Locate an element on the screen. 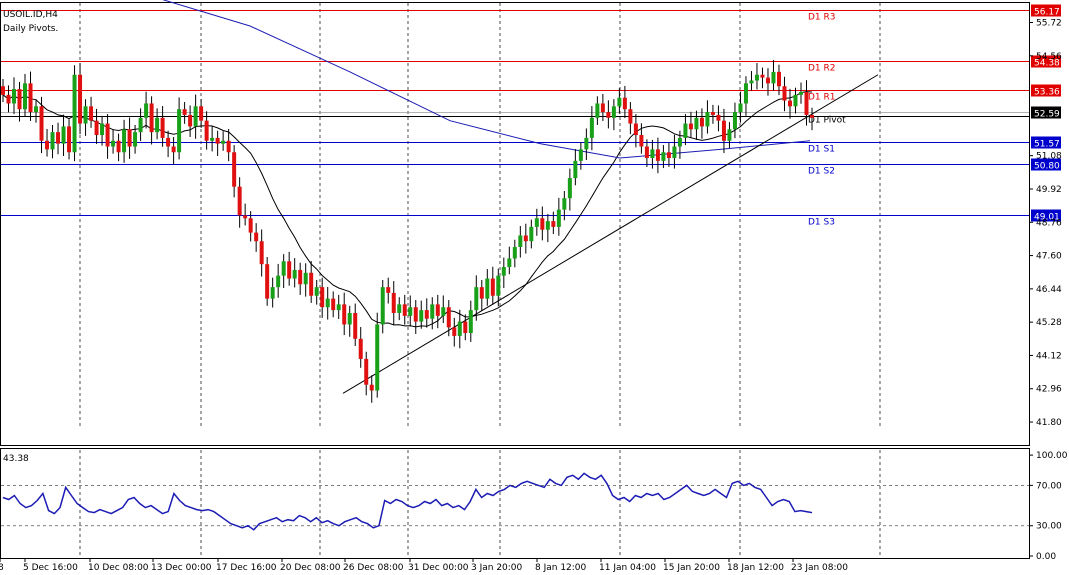 The height and width of the screenshot is (575, 1069). x-tick-label: 20 Dec 08:00 is located at coordinates (310, 568).